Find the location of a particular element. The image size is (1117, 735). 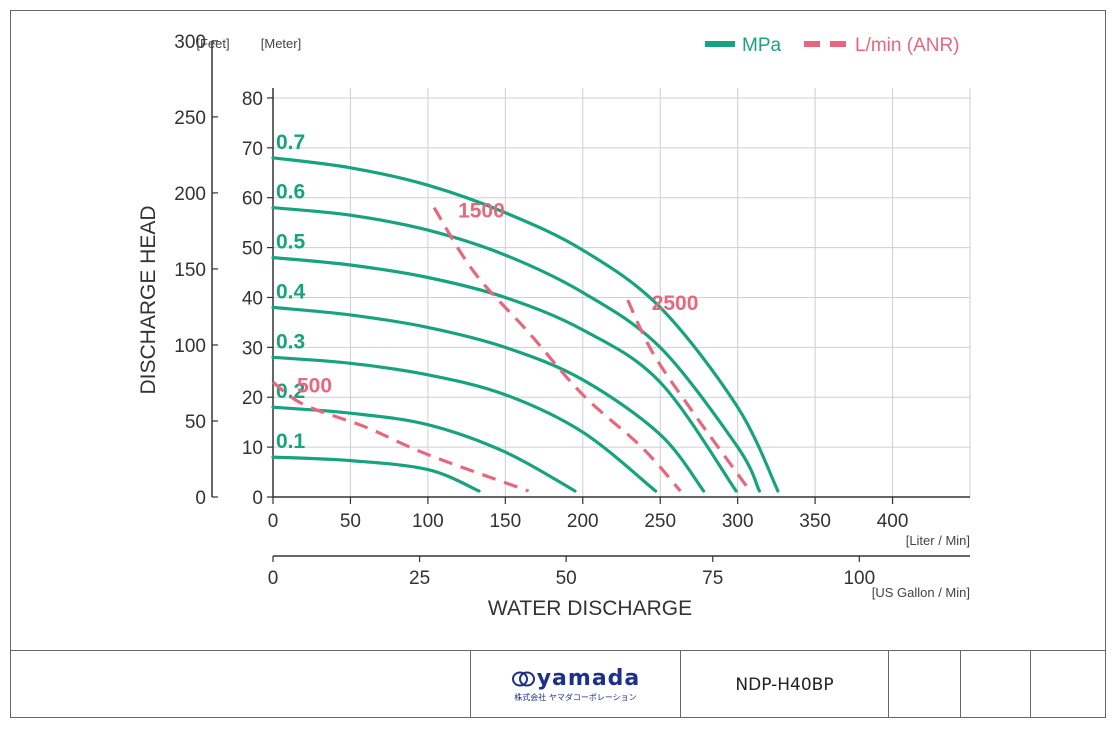

feet-tick-label: 0 is located at coordinates (200, 498).